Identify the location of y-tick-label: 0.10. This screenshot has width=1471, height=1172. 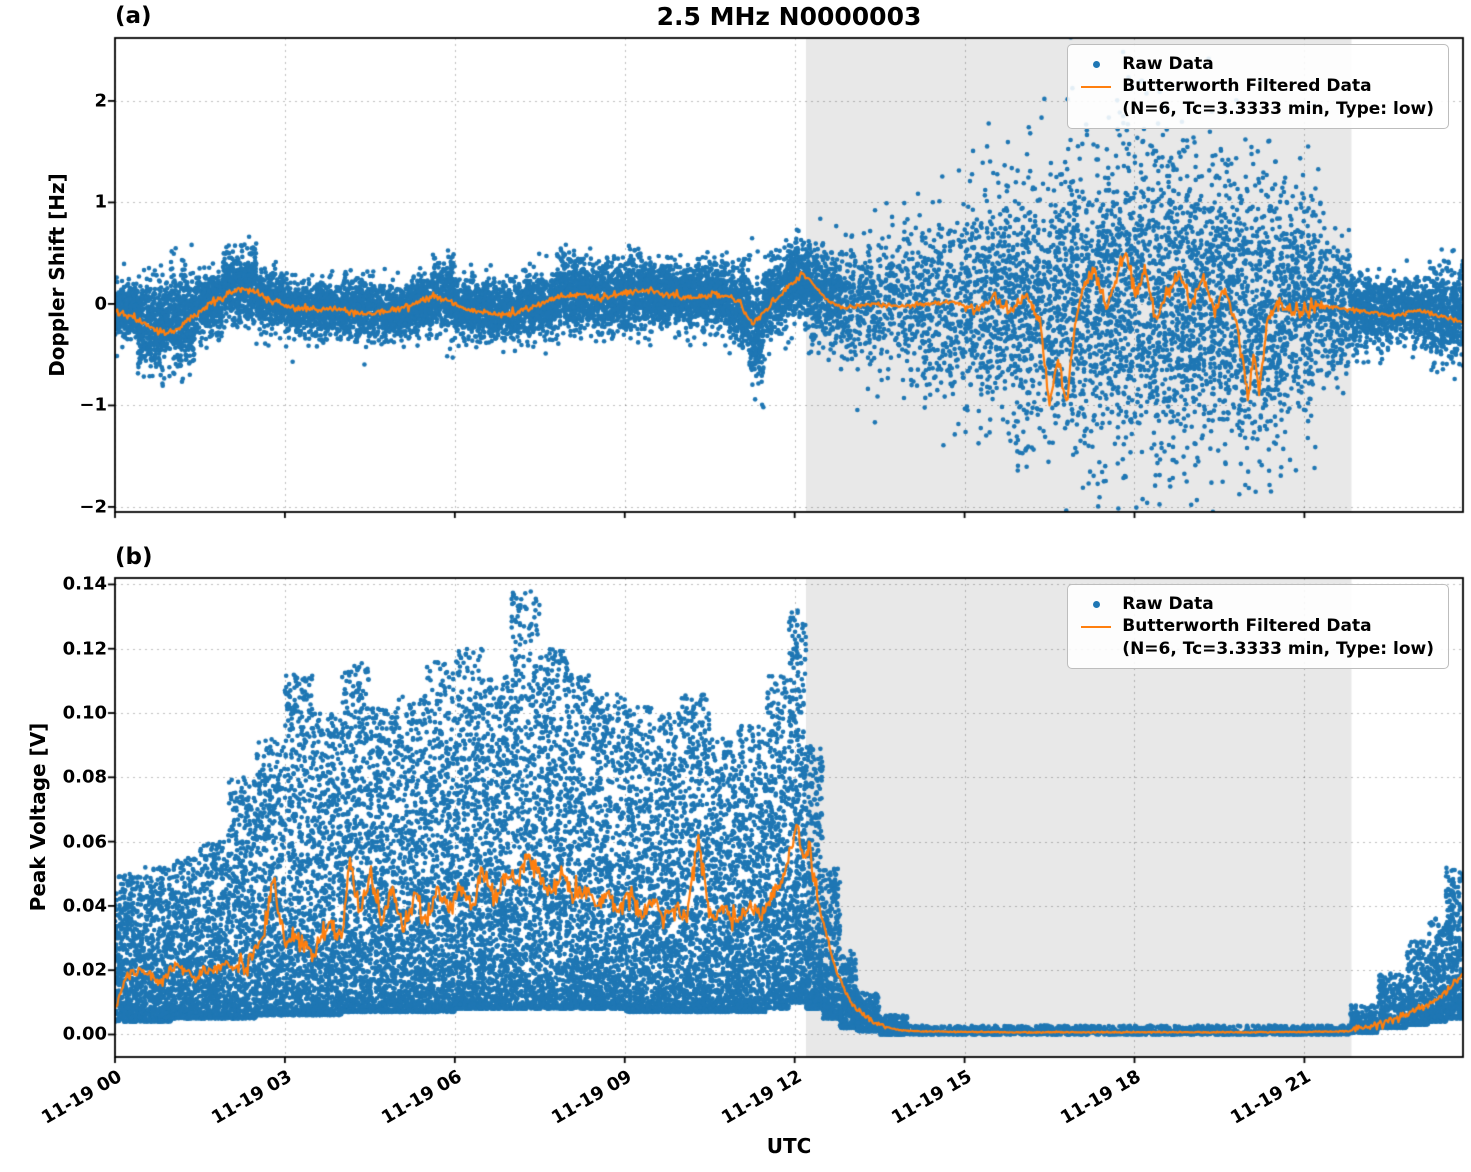
(84, 713).